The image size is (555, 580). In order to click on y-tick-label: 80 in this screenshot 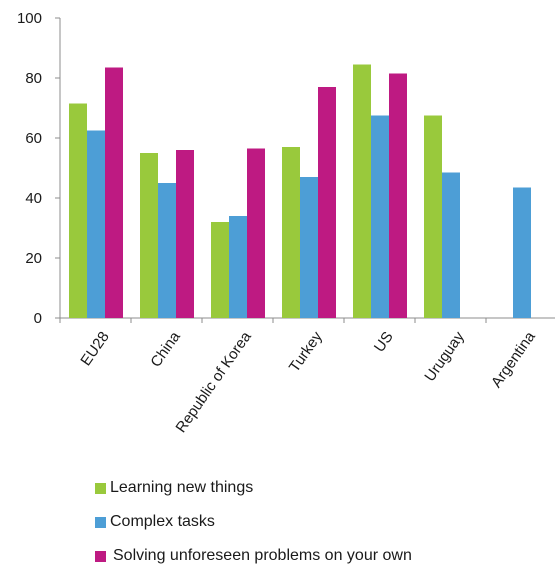, I will do `click(33, 78)`.